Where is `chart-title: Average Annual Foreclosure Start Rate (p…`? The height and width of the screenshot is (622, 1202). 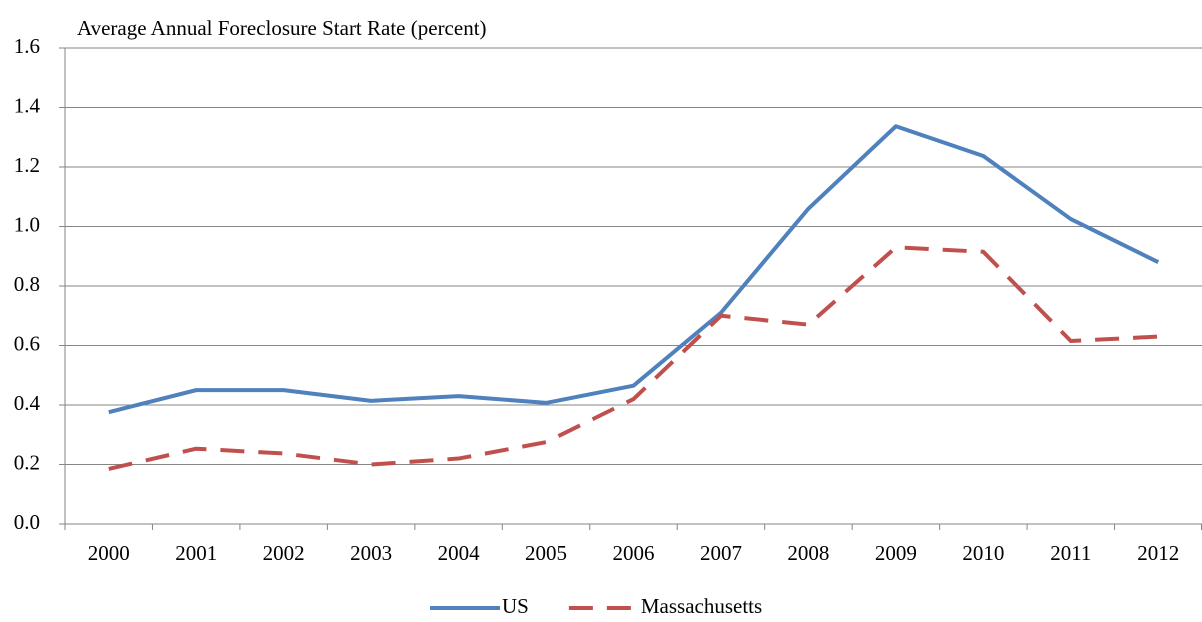
chart-title: Average Annual Foreclosure Start Rate (p… is located at coordinates (282, 28).